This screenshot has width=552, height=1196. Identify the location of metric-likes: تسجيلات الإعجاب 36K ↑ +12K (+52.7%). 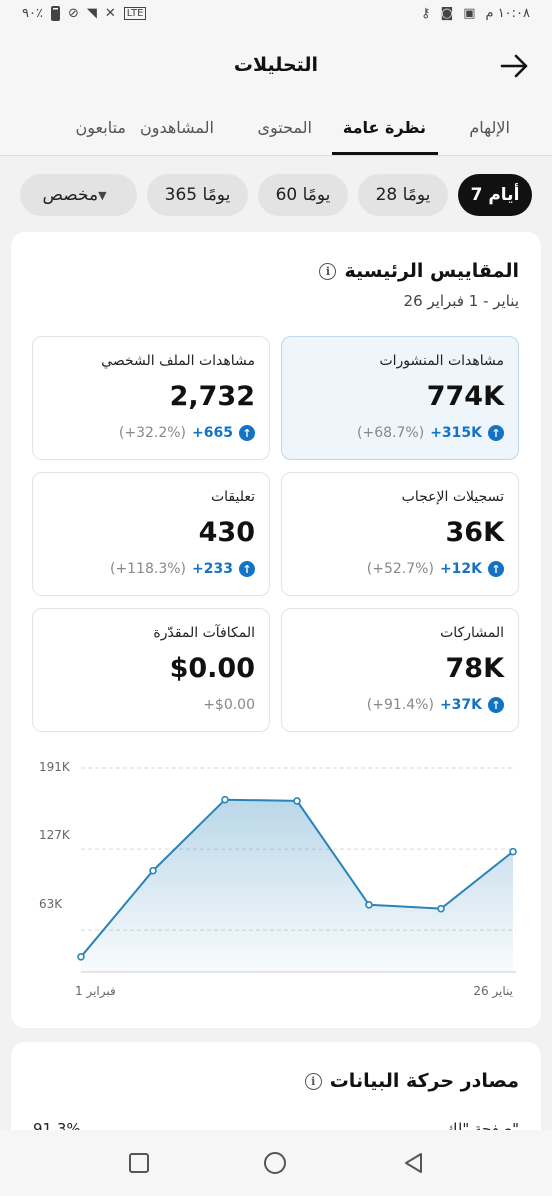
(400, 534).